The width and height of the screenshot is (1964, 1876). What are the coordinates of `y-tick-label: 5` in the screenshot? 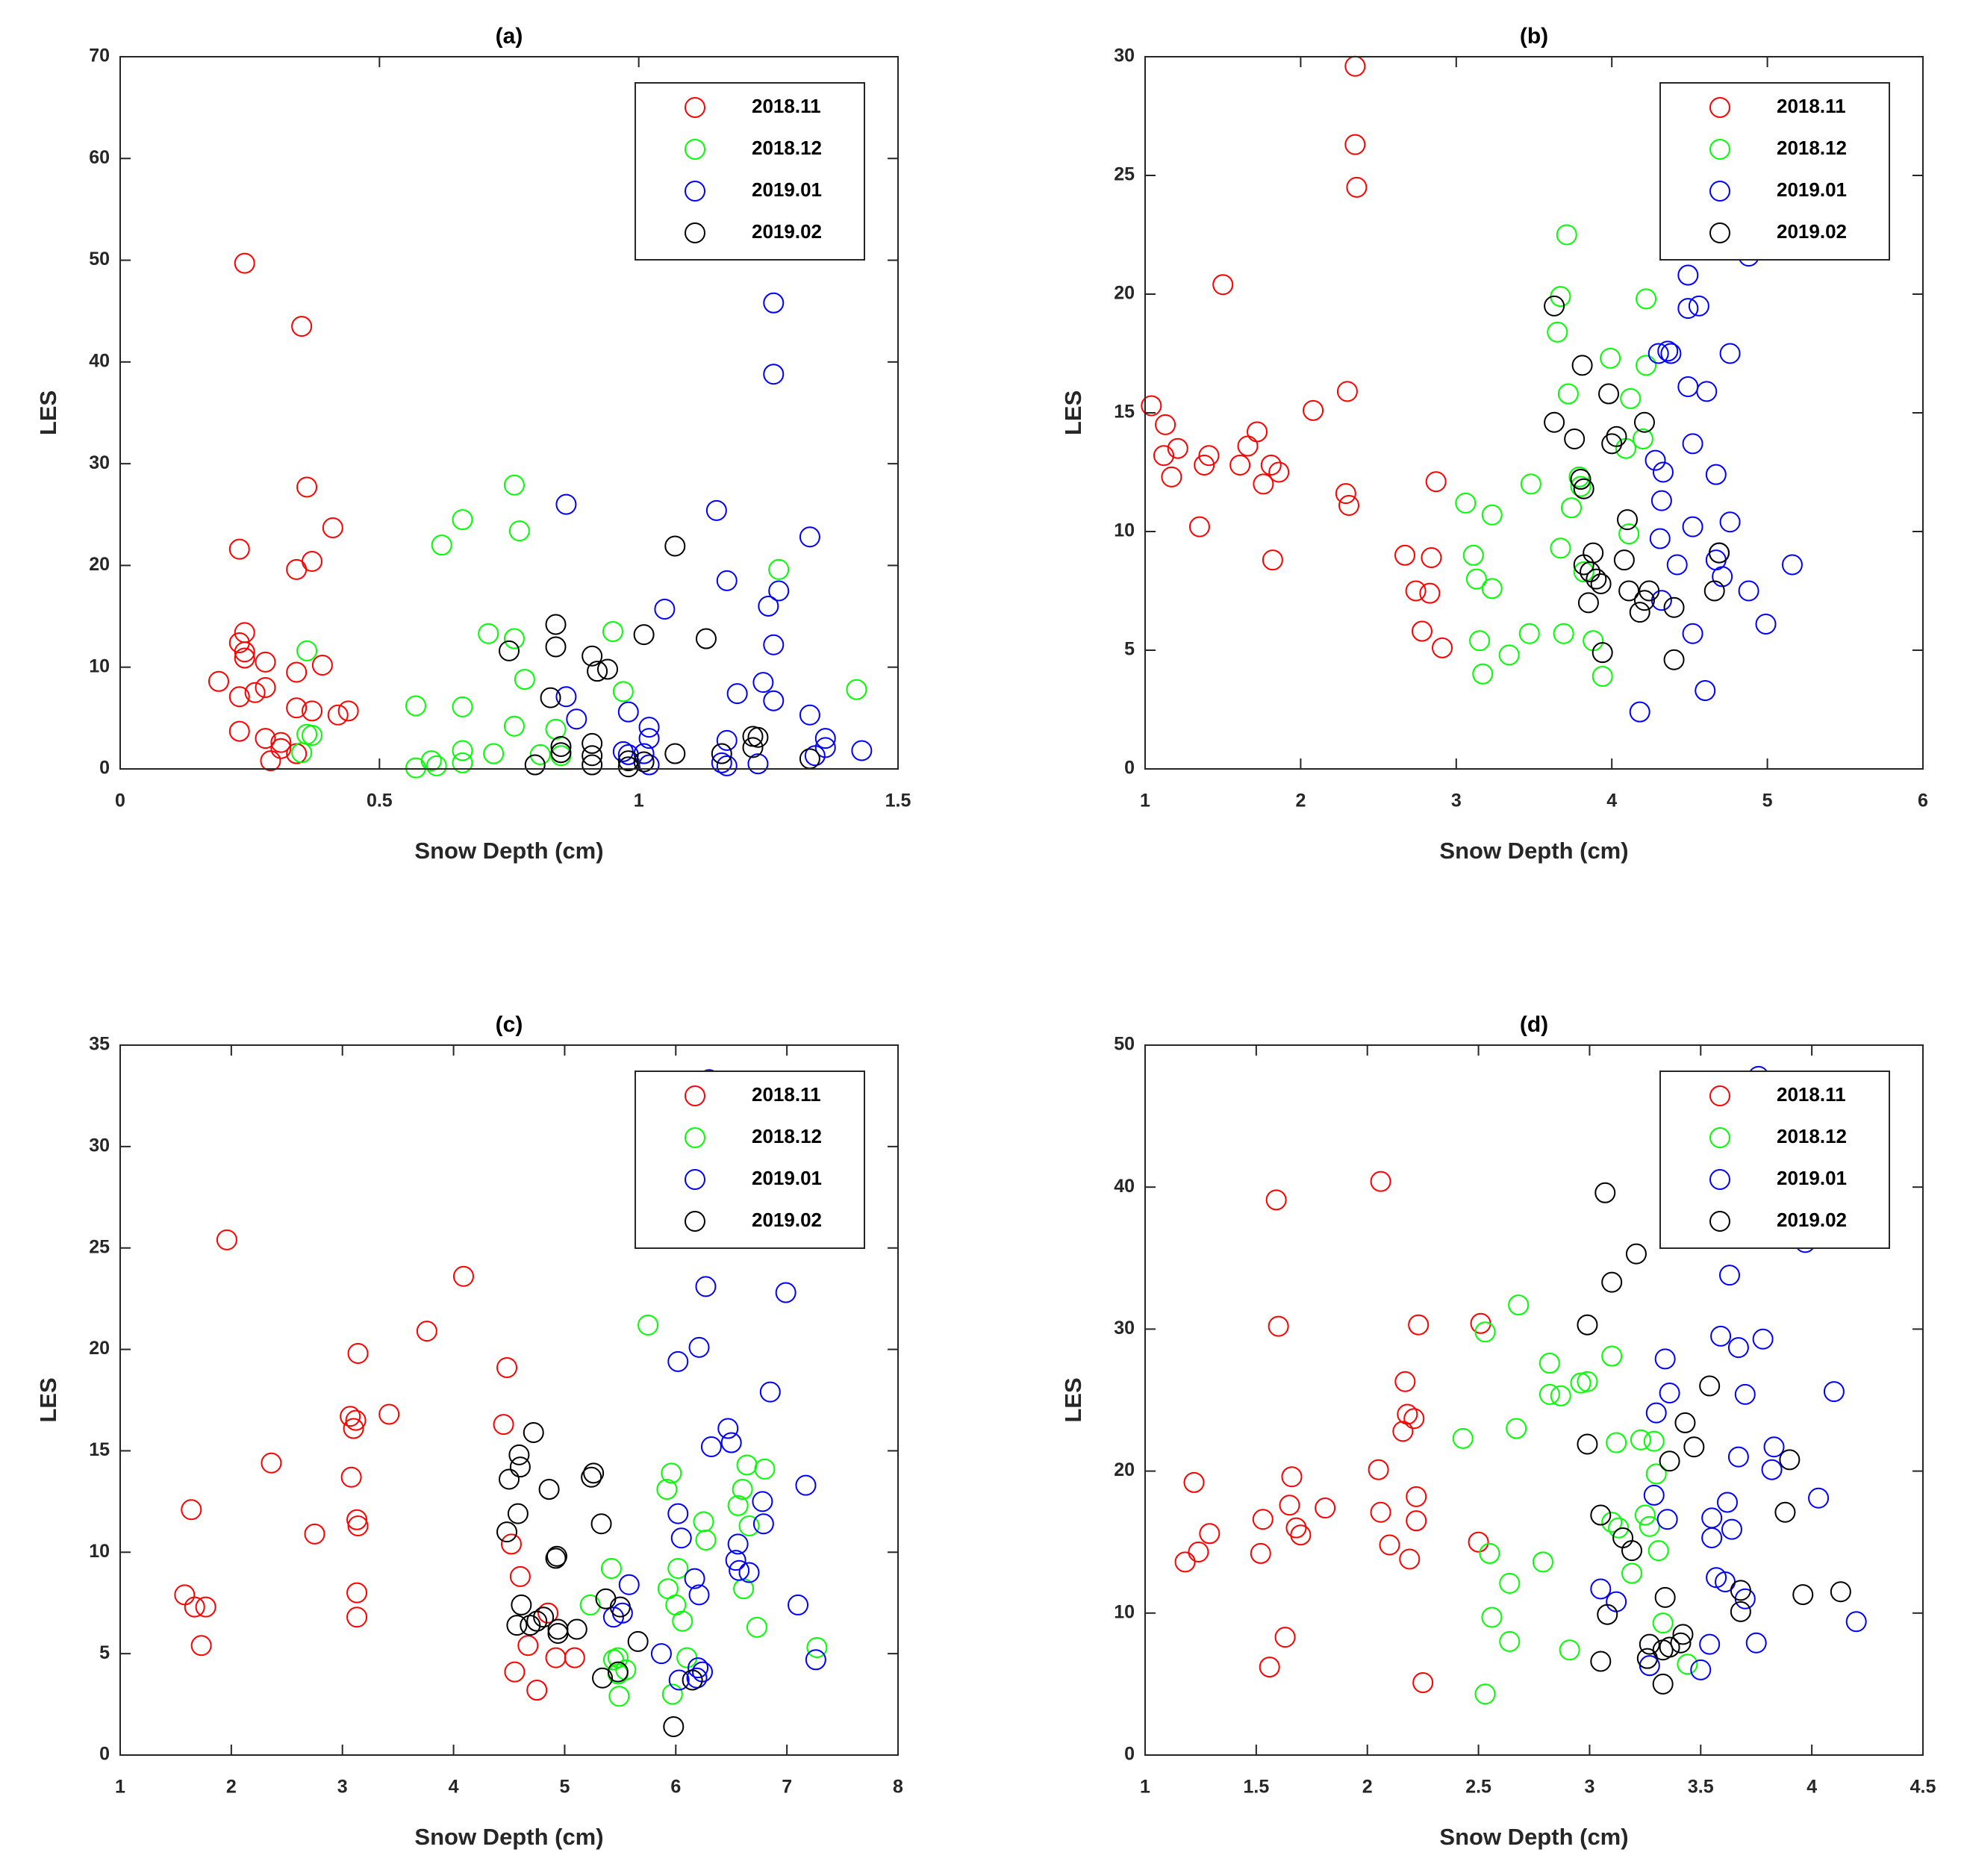 It's located at (105, 1653).